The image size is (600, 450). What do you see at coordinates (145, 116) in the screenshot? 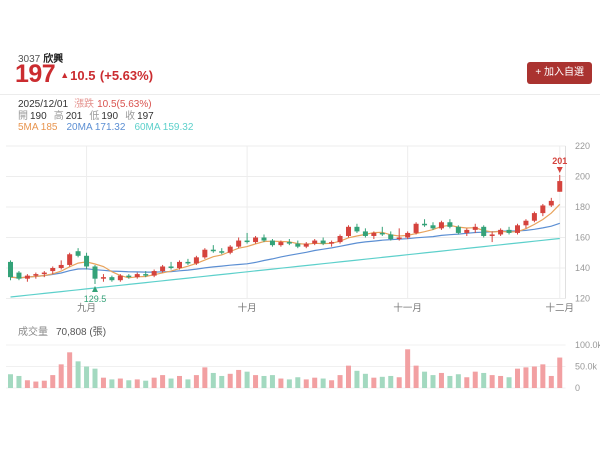
I see `close-value: 197` at bounding box center [145, 116].